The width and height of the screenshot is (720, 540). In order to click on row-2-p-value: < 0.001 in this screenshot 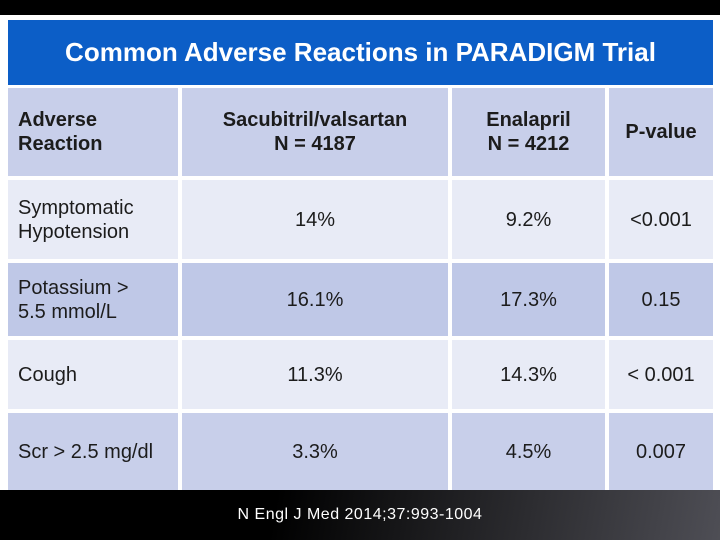, I will do `click(661, 374)`.